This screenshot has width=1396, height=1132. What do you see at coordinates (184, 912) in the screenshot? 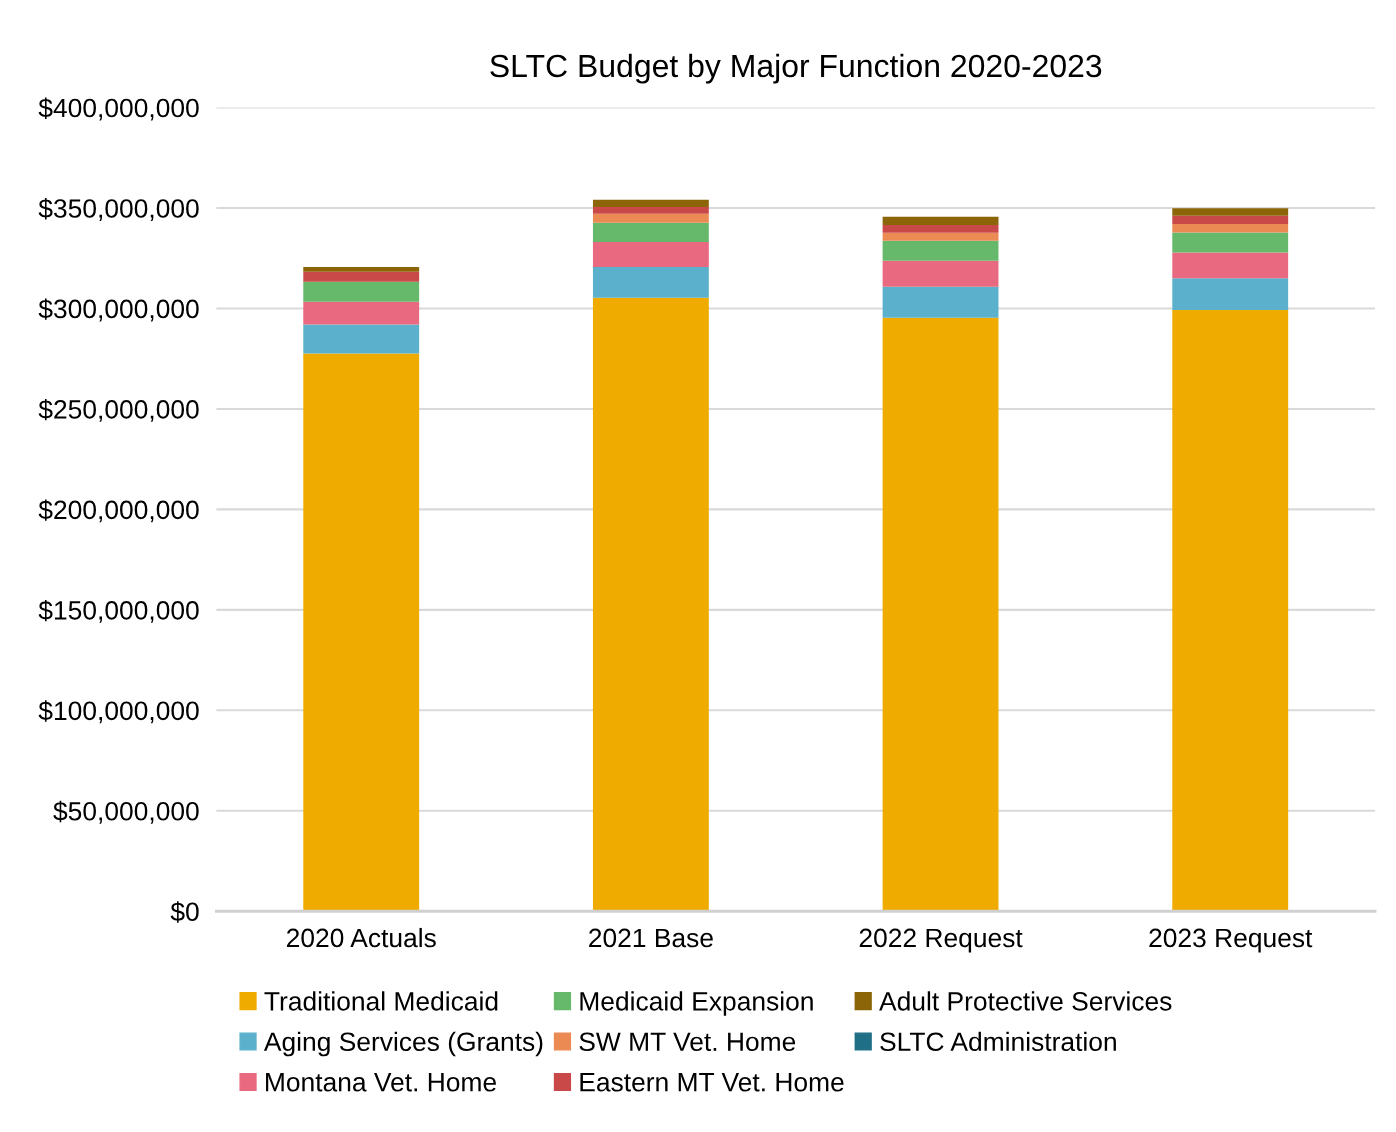
I see `y-tick-label: $0` at bounding box center [184, 912].